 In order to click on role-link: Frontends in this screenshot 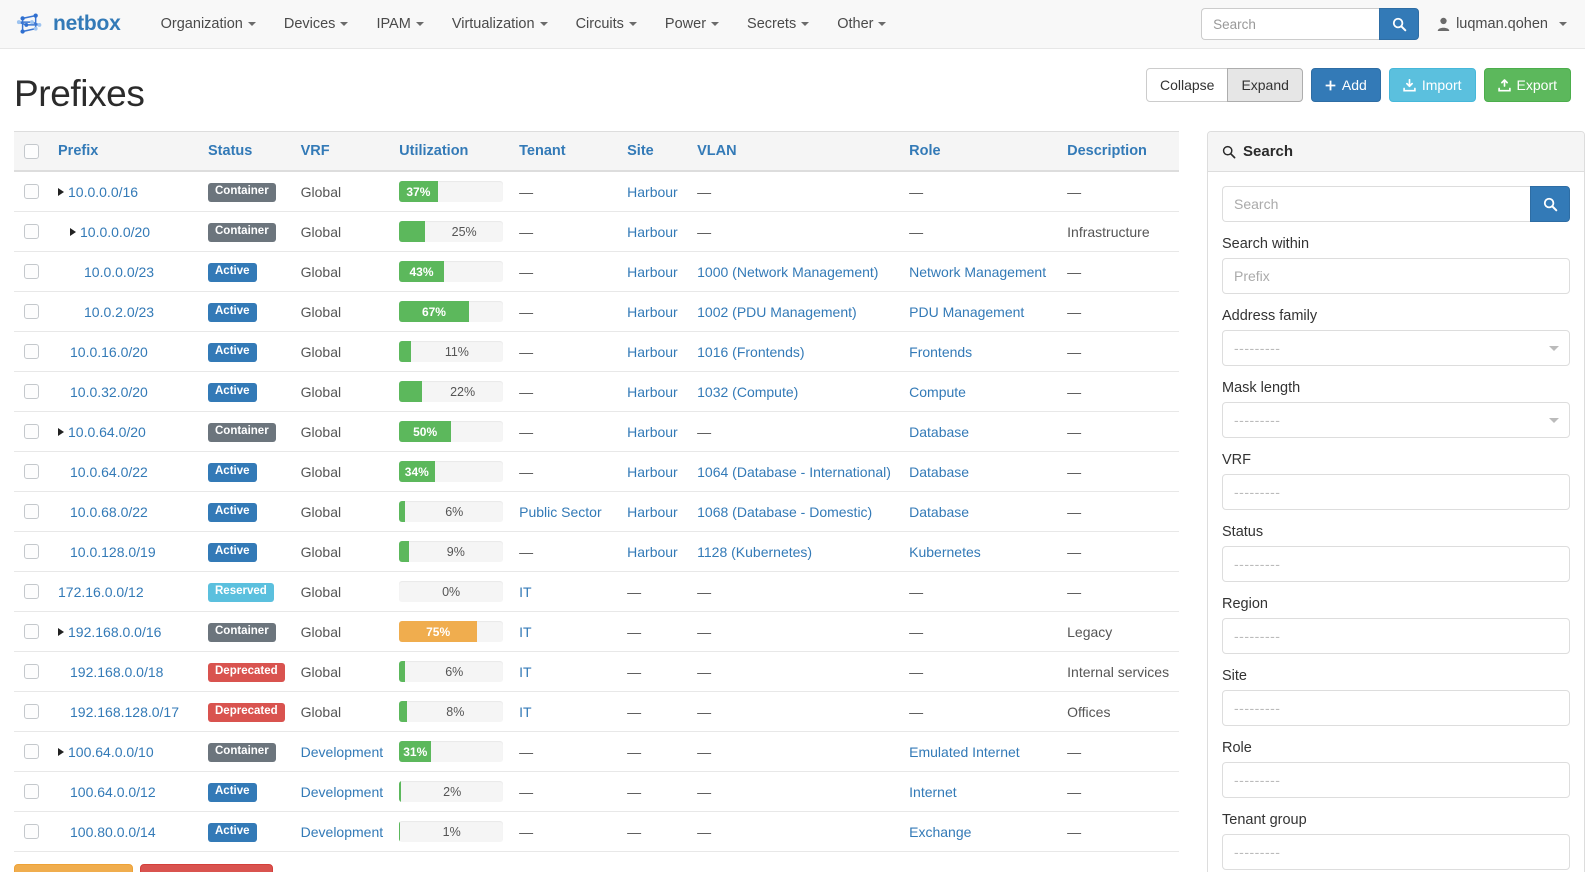, I will do `click(941, 351)`.